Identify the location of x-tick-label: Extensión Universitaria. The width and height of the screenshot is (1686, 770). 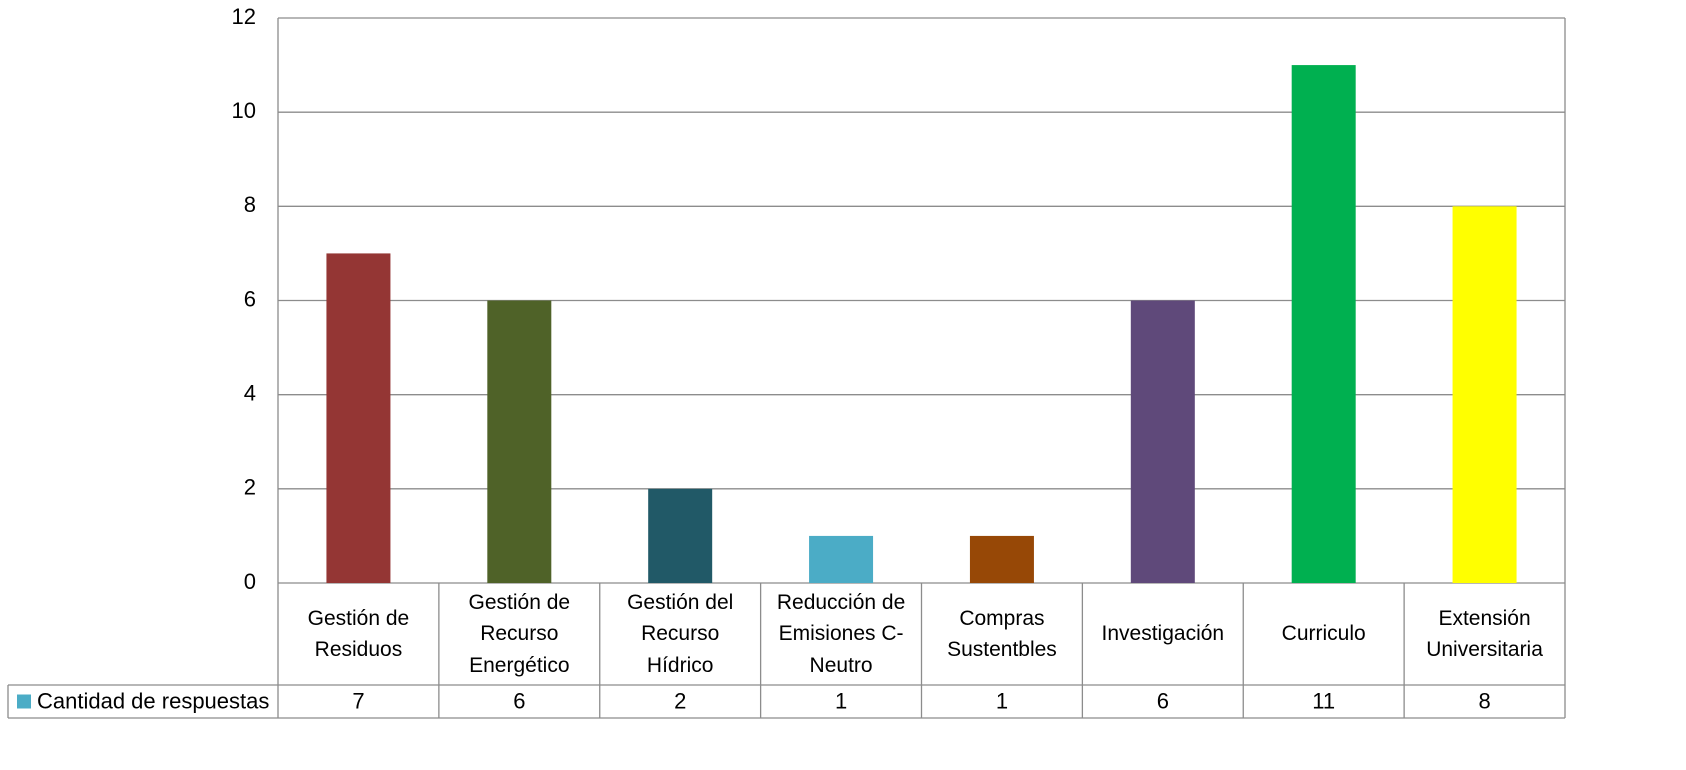
(1484, 634).